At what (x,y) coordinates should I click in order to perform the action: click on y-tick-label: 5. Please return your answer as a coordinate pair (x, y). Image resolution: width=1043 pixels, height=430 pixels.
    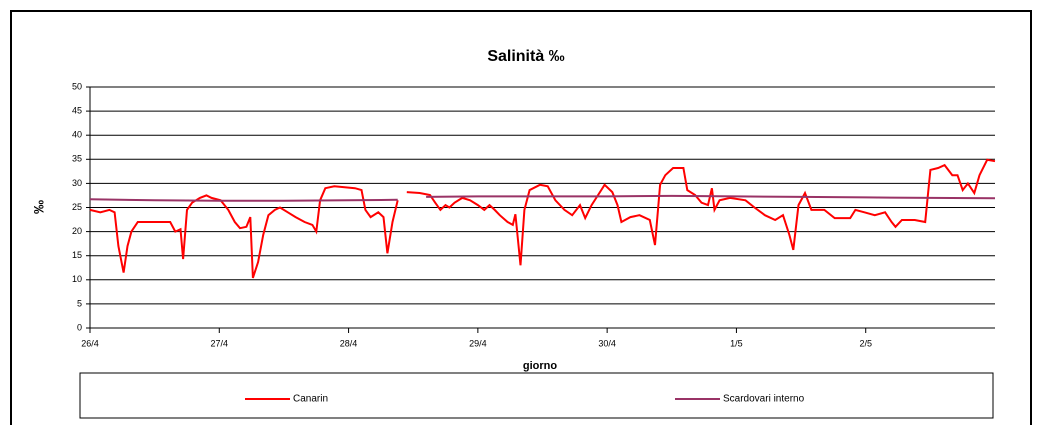
    Looking at the image, I should click on (79, 303).